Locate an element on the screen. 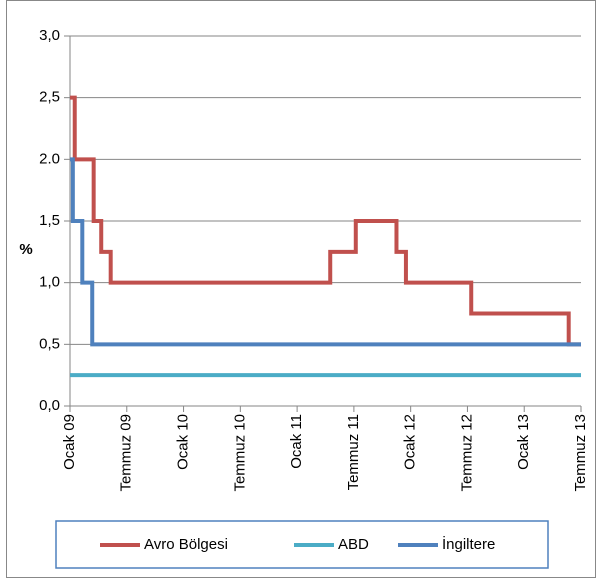 The width and height of the screenshot is (597, 579). legend-label: ABD is located at coordinates (353, 544).